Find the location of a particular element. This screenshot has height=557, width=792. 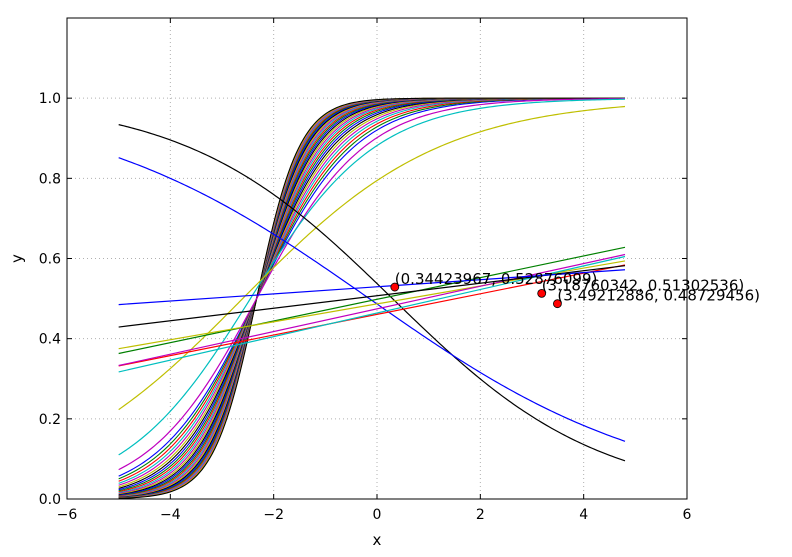

y-tick-label: 0.2 is located at coordinates (50, 420).